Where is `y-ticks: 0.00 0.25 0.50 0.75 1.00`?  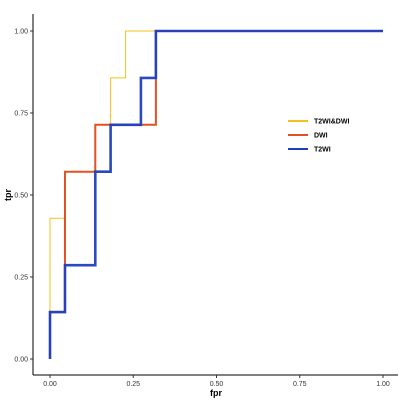
y-ticks: 0.00 0.25 0.50 0.75 1.00 is located at coordinates (23, 196).